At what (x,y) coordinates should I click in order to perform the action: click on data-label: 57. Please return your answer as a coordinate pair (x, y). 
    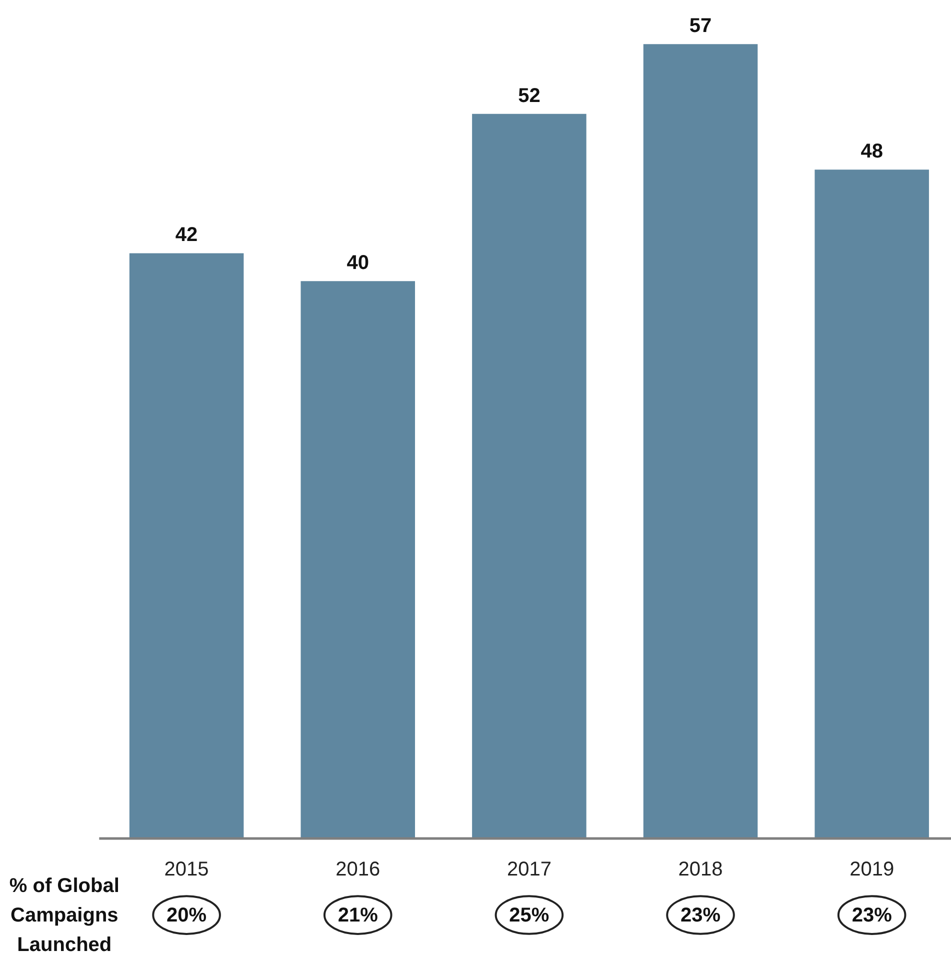
    Looking at the image, I should click on (700, 26).